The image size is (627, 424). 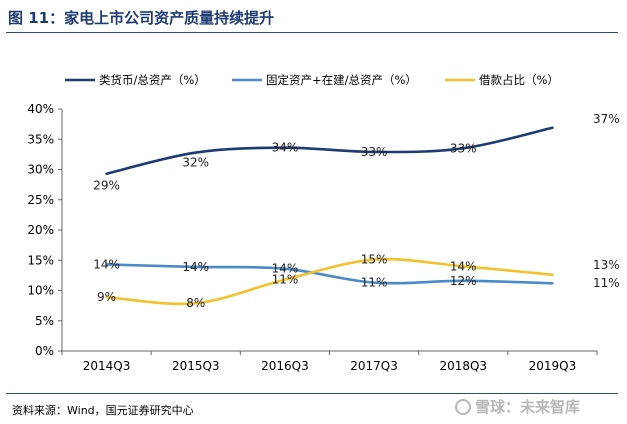 What do you see at coordinates (312, 393) in the screenshot?
I see `source-divider` at bounding box center [312, 393].